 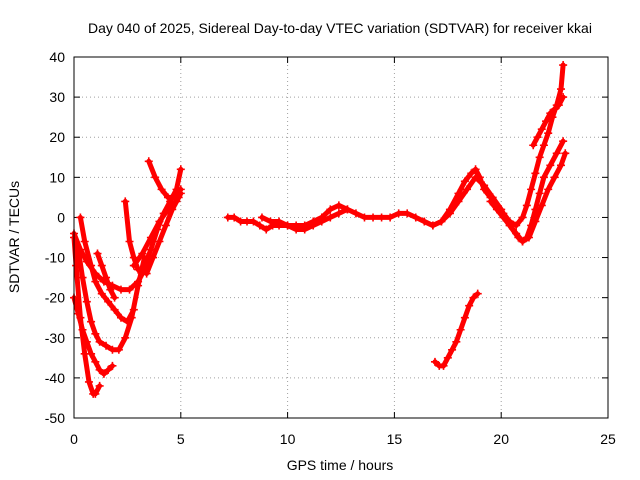 What do you see at coordinates (501, 439) in the screenshot?
I see `x-tick-label: 20` at bounding box center [501, 439].